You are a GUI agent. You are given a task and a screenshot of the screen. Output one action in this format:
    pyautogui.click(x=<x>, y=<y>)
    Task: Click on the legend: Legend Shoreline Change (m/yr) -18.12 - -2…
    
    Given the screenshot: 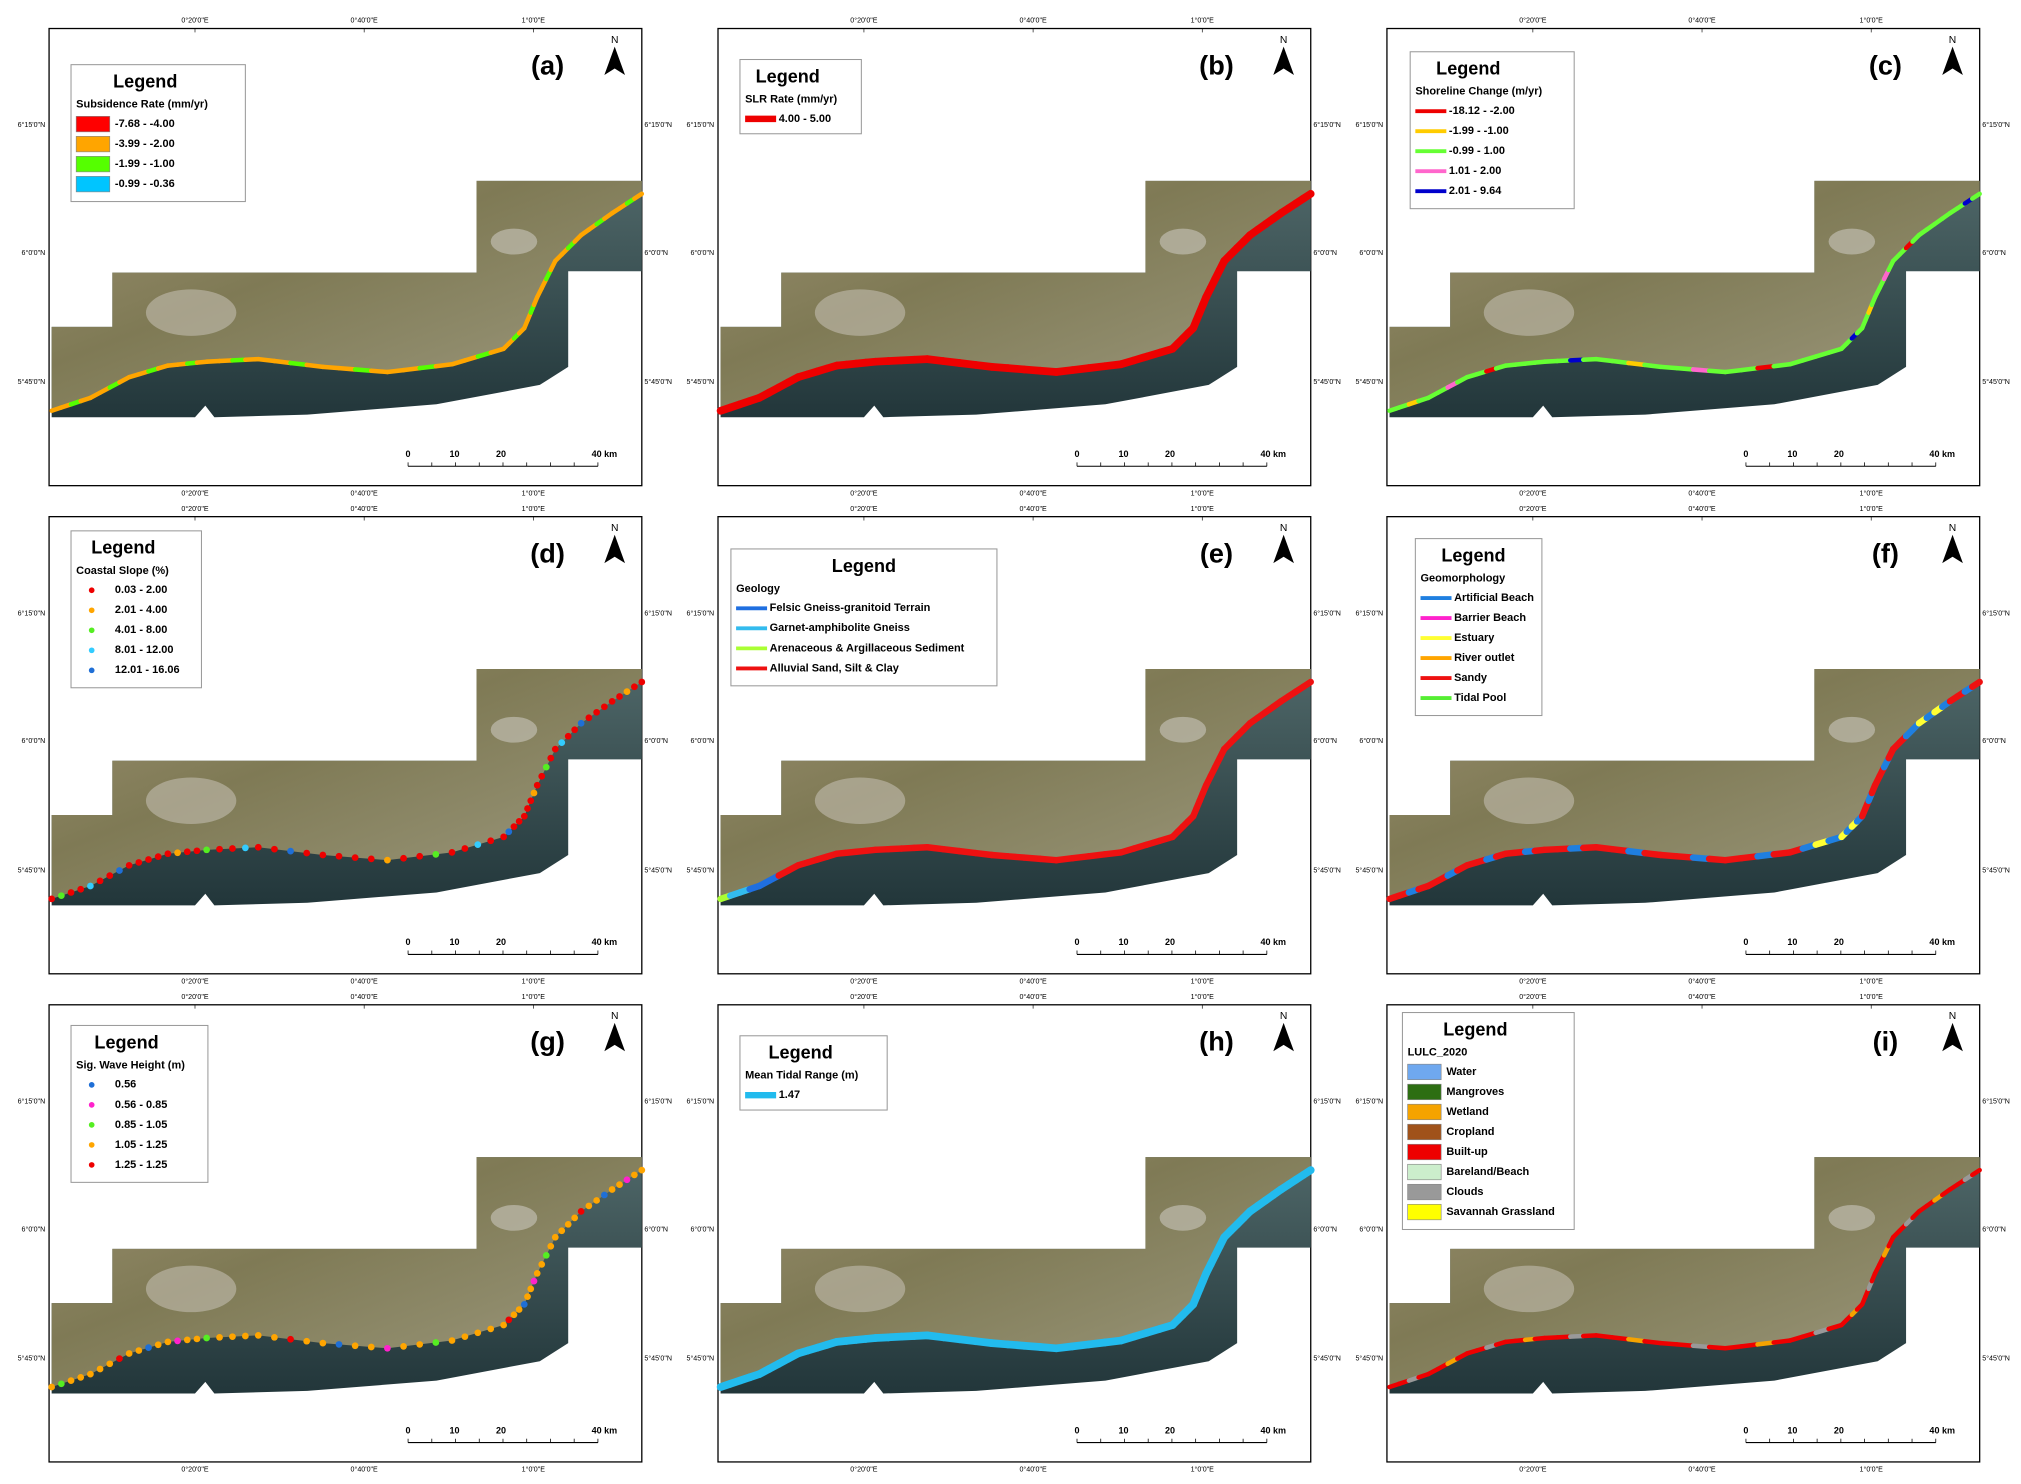 What is the action you would take?
    pyautogui.click(x=1492, y=130)
    